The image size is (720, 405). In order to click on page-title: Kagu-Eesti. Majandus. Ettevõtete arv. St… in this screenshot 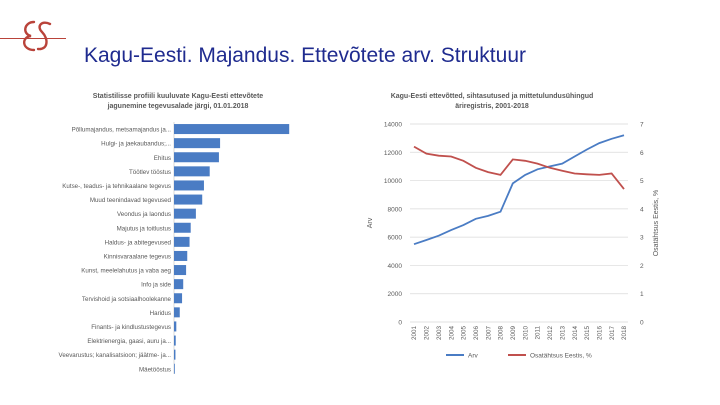, I will do `click(305, 55)`.